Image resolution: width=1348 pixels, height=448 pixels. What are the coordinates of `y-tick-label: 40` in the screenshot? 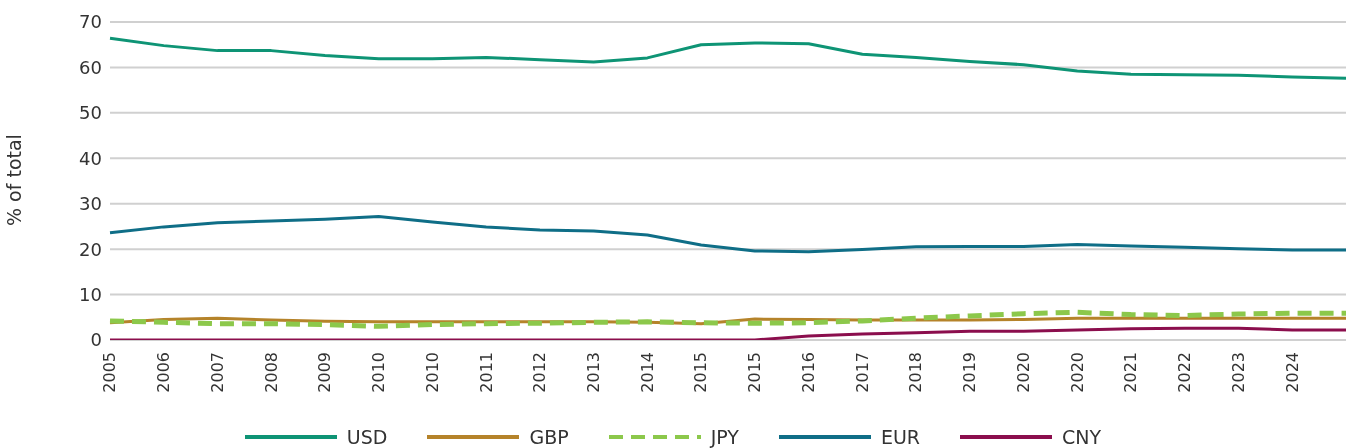 It's located at (90, 158).